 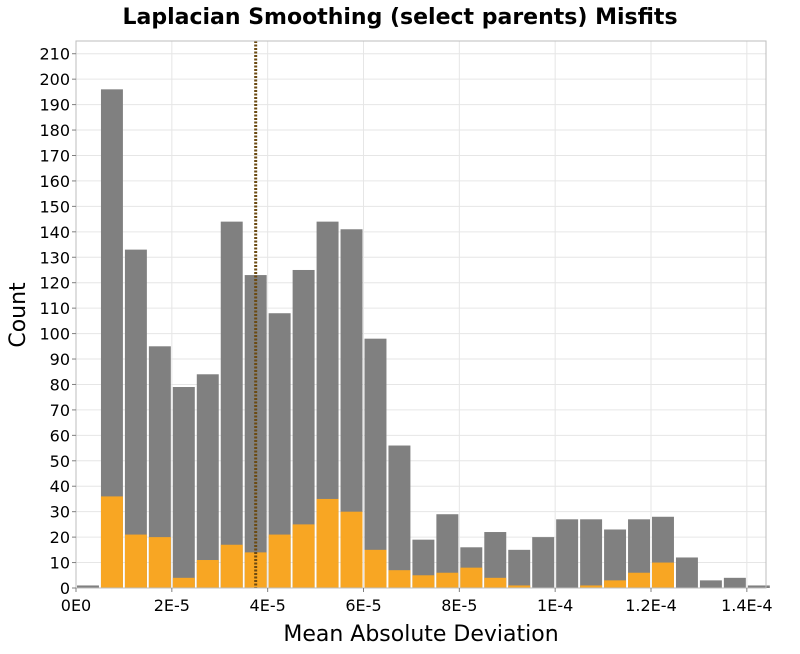 I want to click on y-tick-label: 170, so click(x=54, y=155).